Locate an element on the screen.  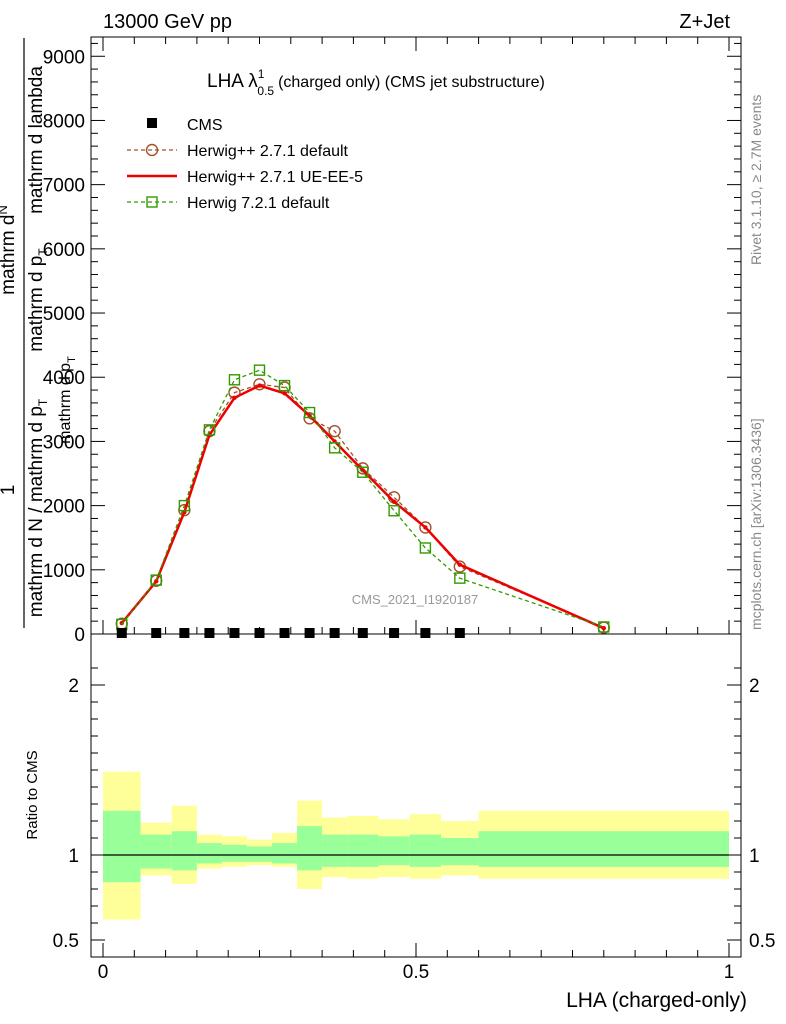
legend-label-herwigpp-default: Herwig++ 2.7.1 default is located at coordinates (268, 151).